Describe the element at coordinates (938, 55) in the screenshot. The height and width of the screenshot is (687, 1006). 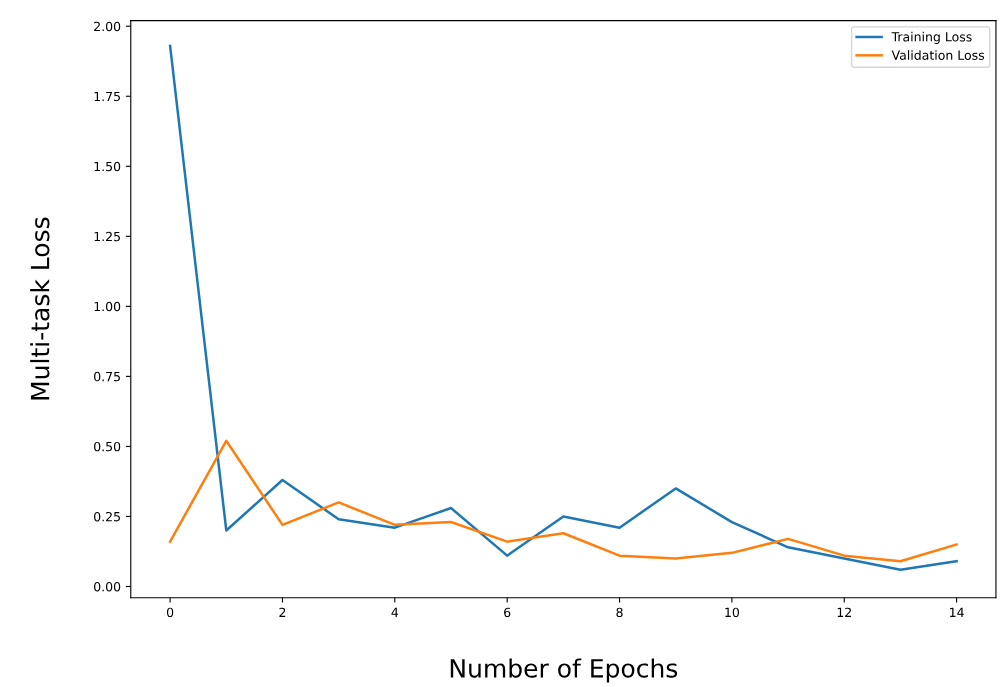
I see `legend-label: Validation Loss` at that location.